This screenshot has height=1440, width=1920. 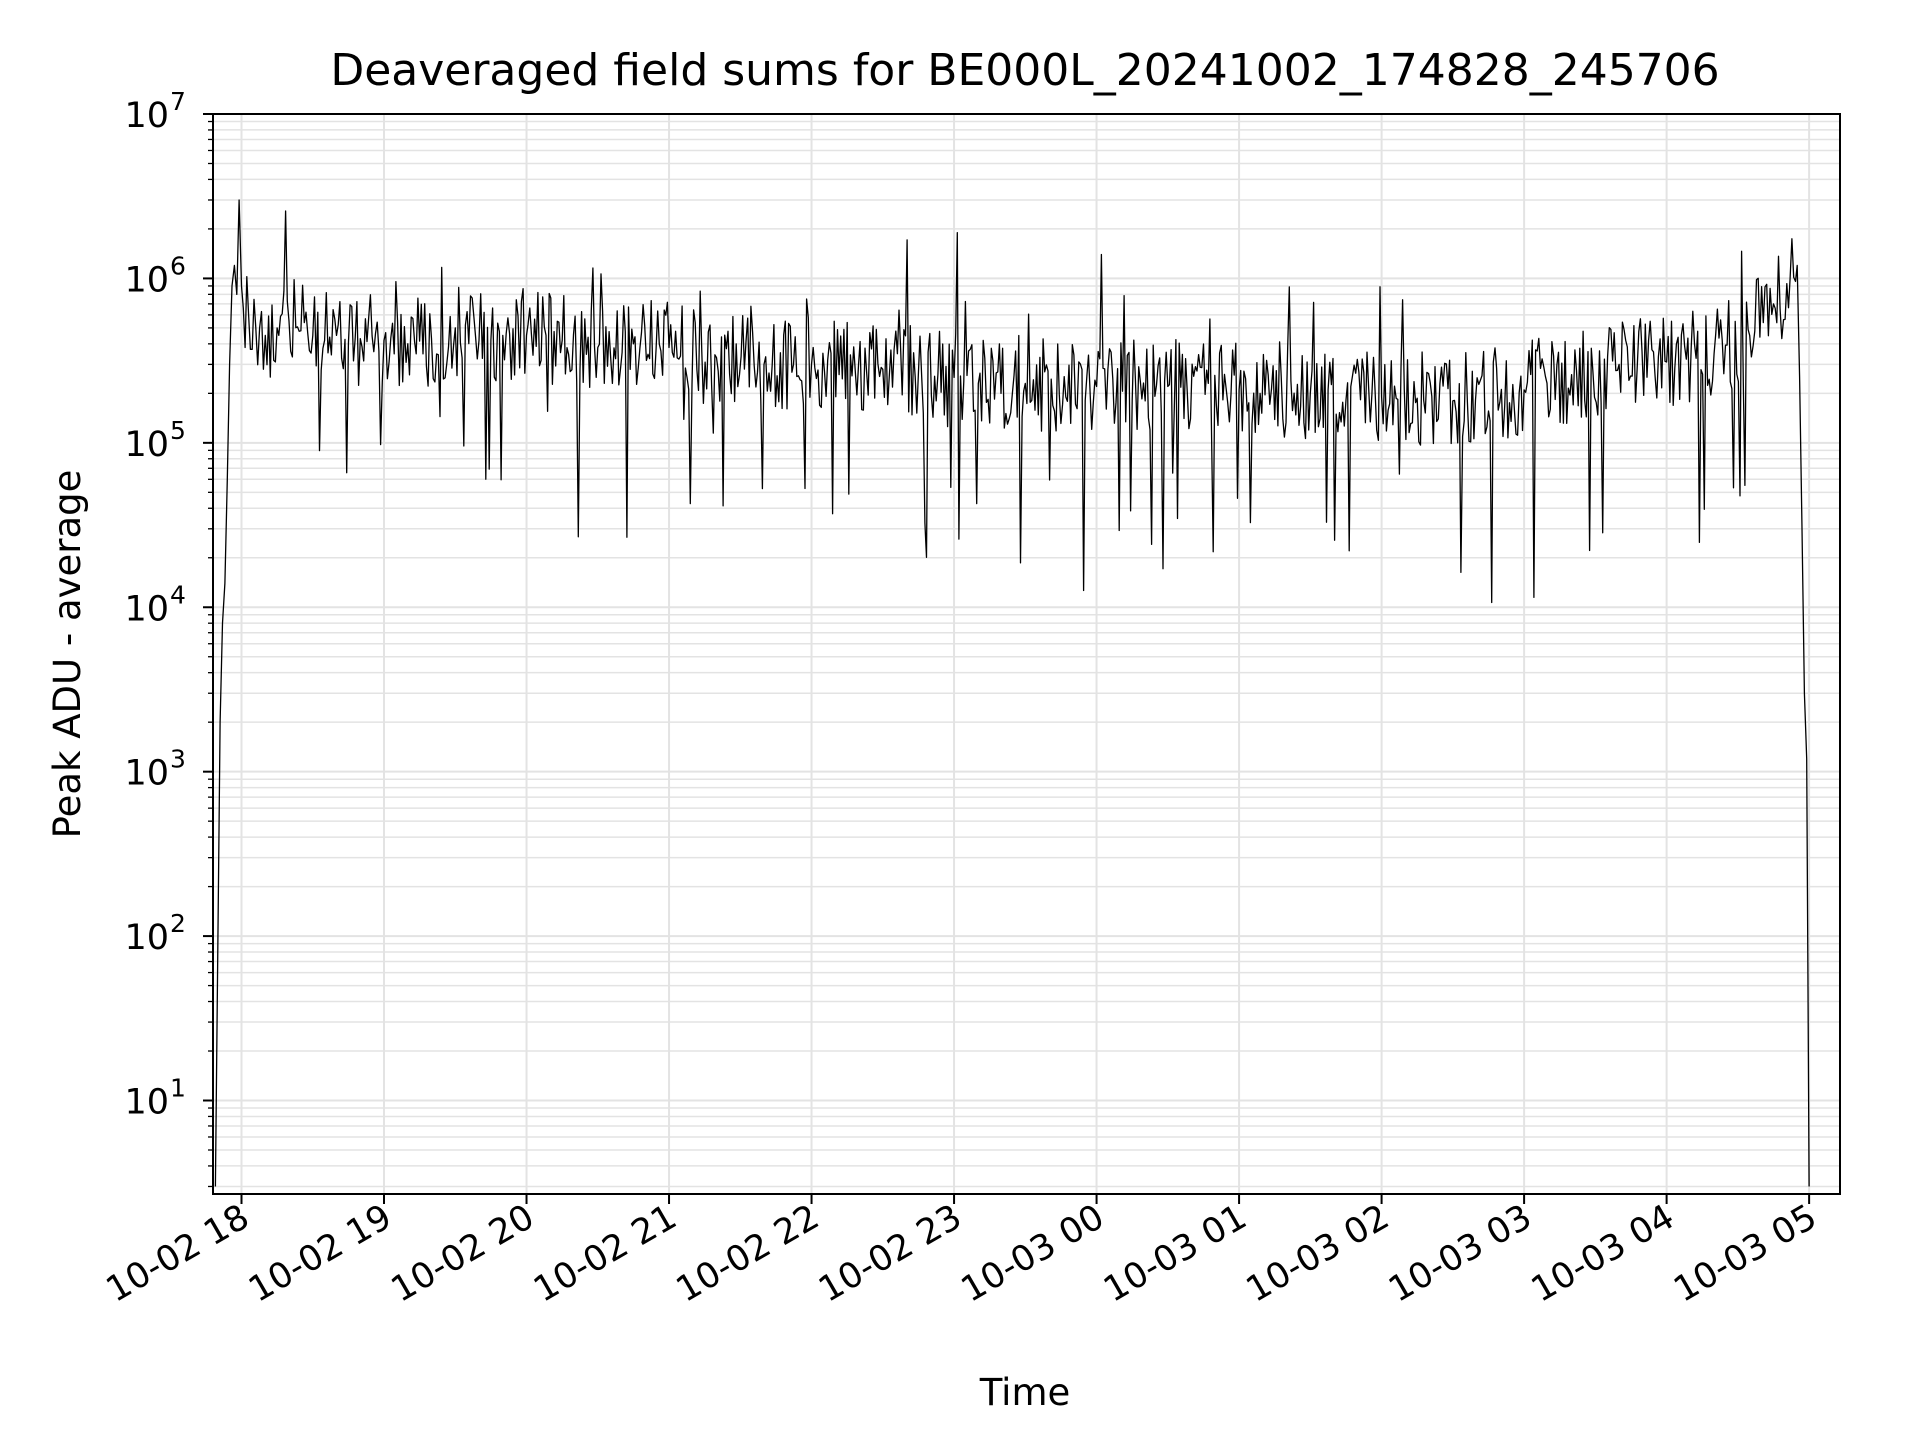 What do you see at coordinates (178, 430) in the screenshot?
I see `y-tick-exponent: 5` at bounding box center [178, 430].